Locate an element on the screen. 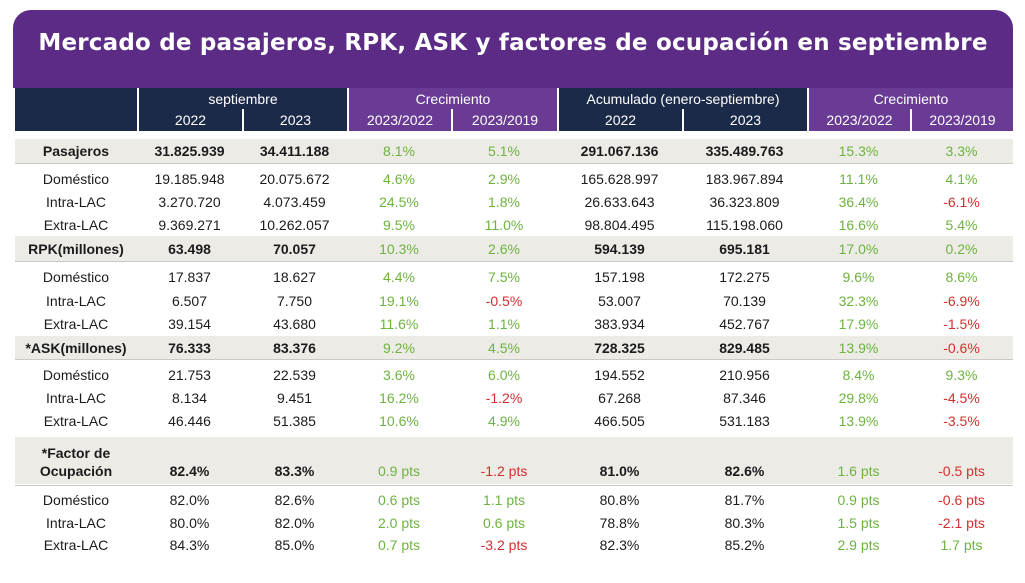 The image size is (1025, 583). table-cell: 82.4% is located at coordinates (189, 471).